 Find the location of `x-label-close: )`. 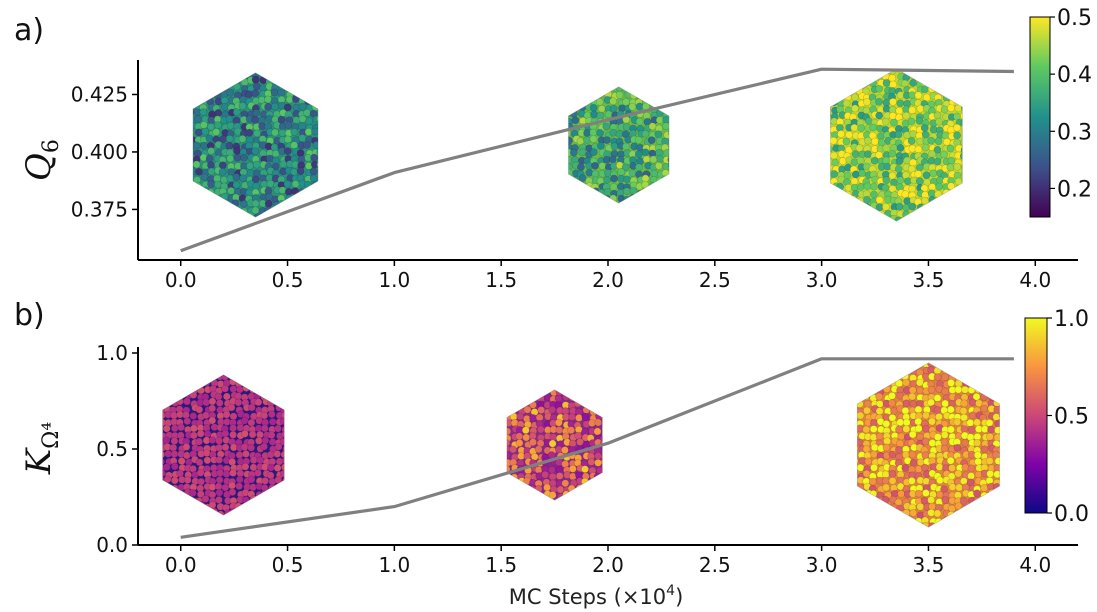

x-label-close: ) is located at coordinates (679, 597).